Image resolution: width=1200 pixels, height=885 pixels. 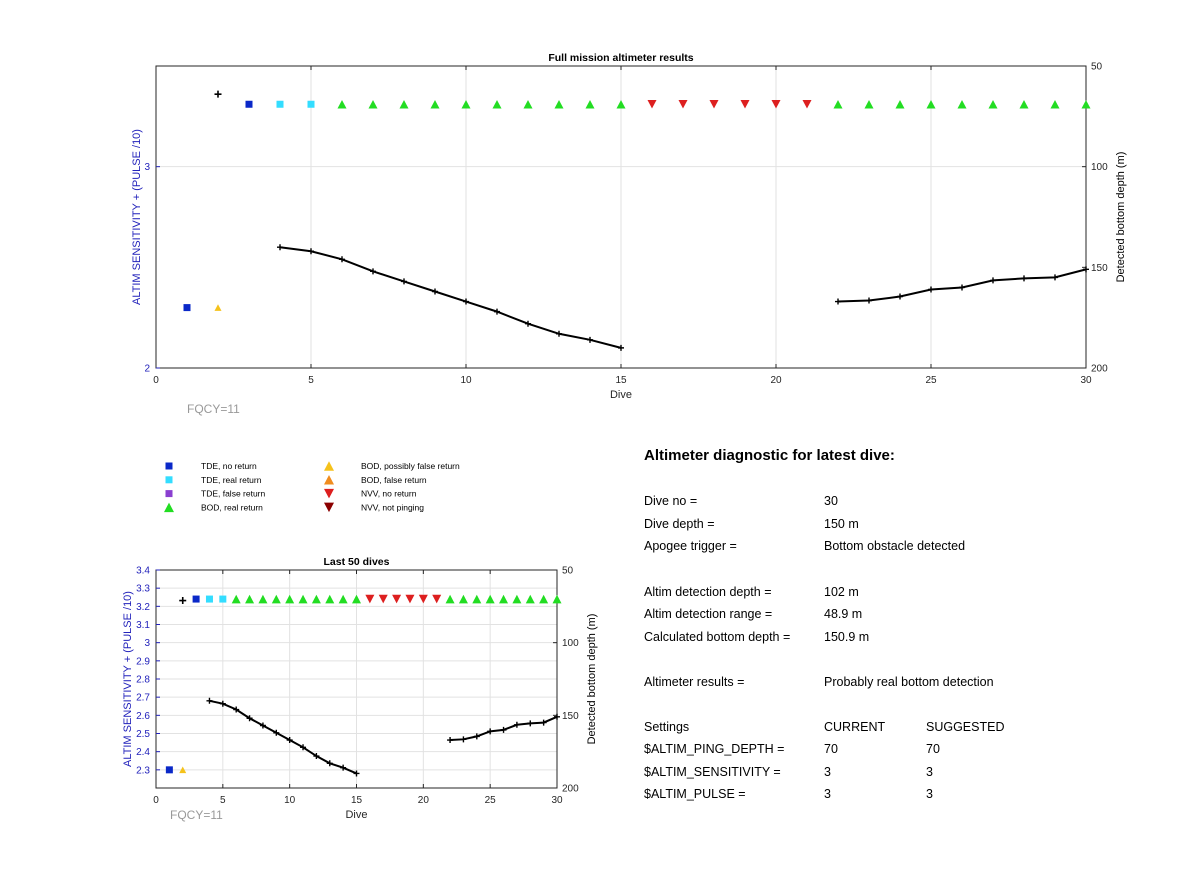 What do you see at coordinates (714, 749) in the screenshot?
I see `setting-name: $ALTIM_PING_DEPTH =` at bounding box center [714, 749].